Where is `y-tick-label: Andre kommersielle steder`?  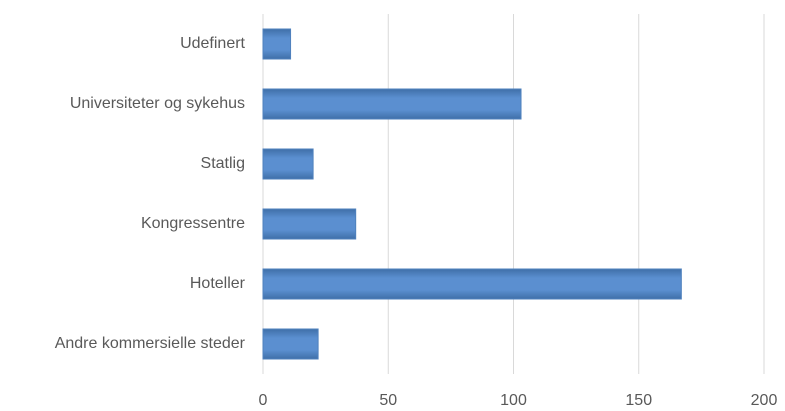 y-tick-label: Andre kommersielle steder is located at coordinates (150, 343).